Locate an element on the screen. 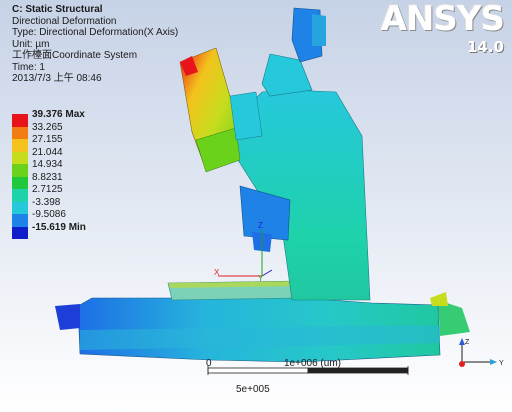 Image resolution: width=512 pixels, height=412 pixels. legend-label: 14.934 is located at coordinates (47, 164).